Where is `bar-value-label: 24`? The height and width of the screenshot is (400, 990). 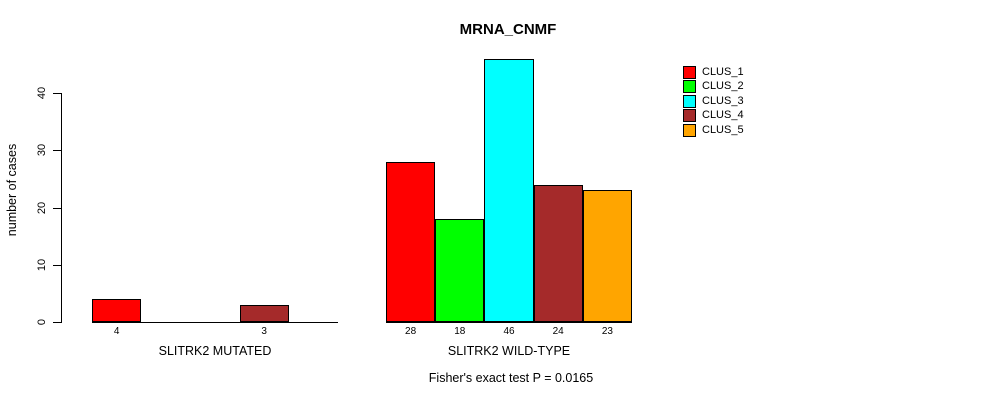
bar-value-label: 24 is located at coordinates (558, 331).